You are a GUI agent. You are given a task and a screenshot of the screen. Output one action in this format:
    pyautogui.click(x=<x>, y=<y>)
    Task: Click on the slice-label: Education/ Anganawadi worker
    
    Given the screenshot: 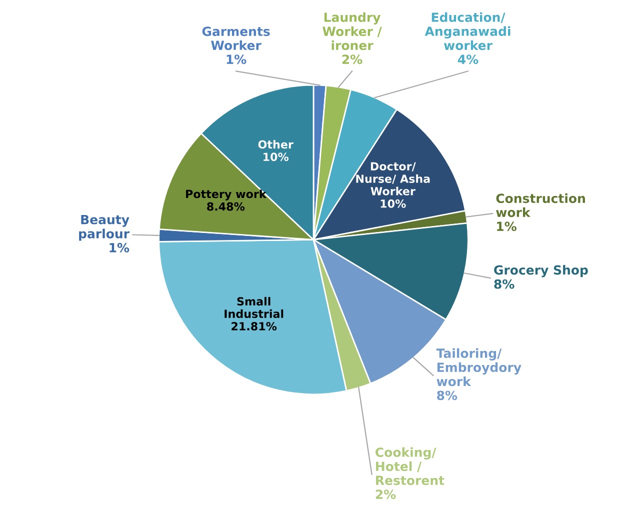 What is the action you would take?
    pyautogui.click(x=467, y=31)
    